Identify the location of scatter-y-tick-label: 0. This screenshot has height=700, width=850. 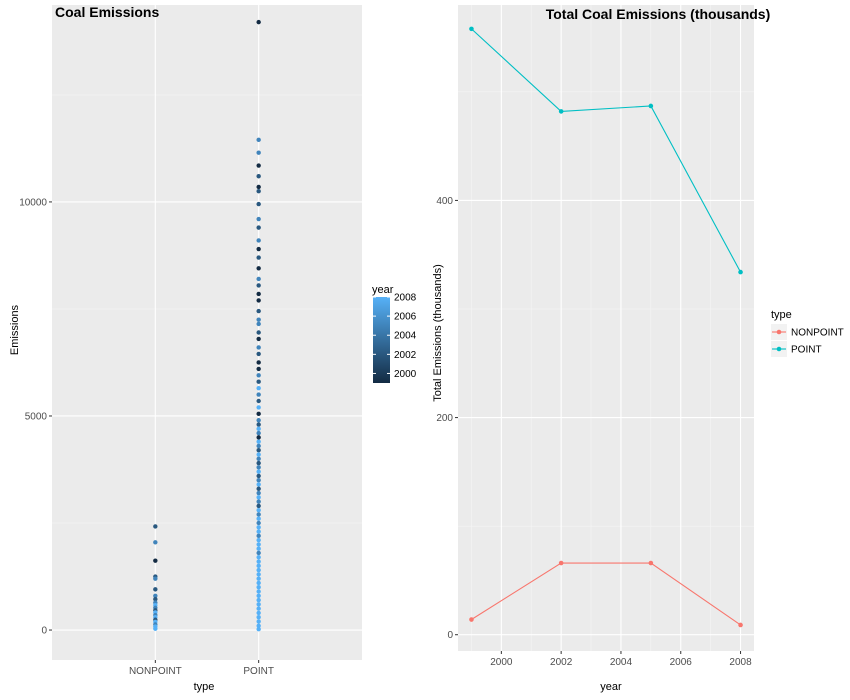
(44, 631).